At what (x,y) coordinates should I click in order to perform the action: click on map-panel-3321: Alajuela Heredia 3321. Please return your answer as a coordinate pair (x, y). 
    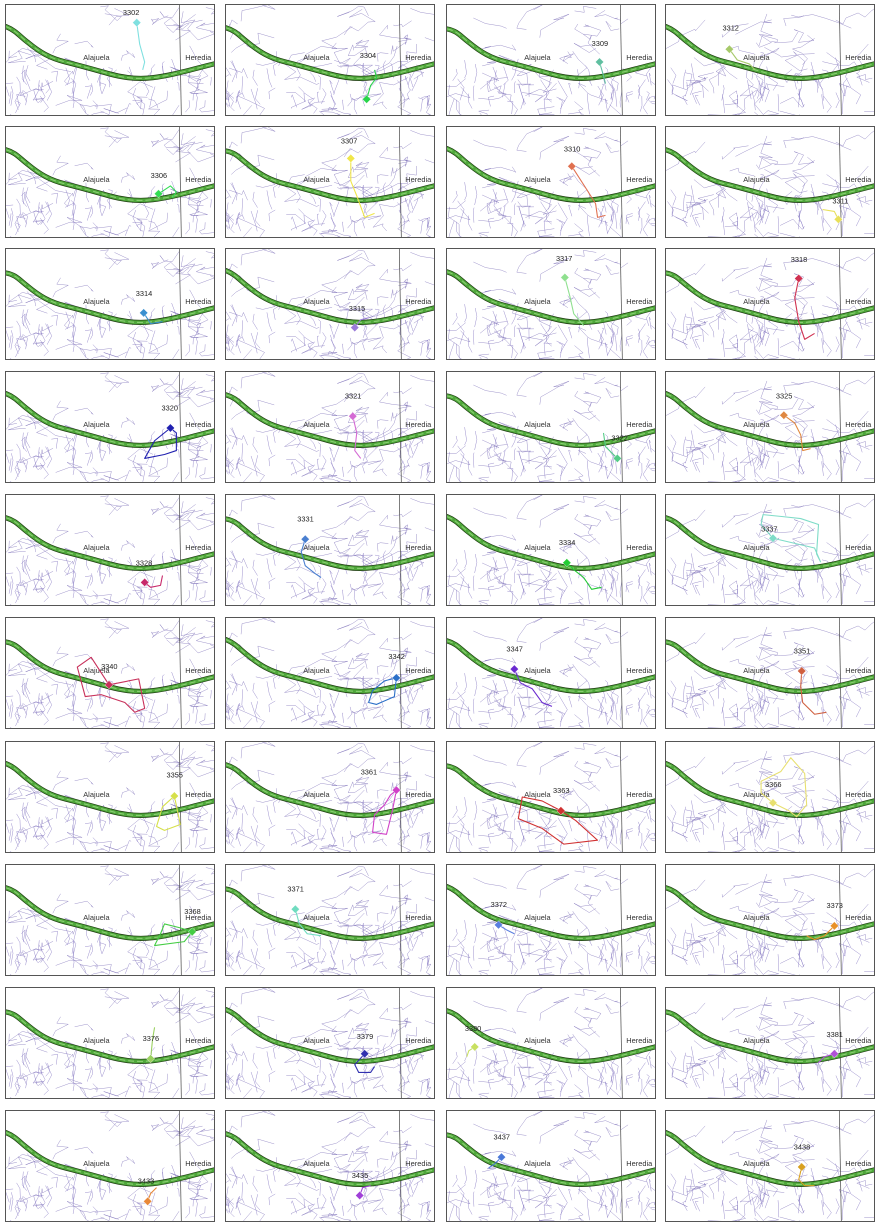
    Looking at the image, I should click on (330, 427).